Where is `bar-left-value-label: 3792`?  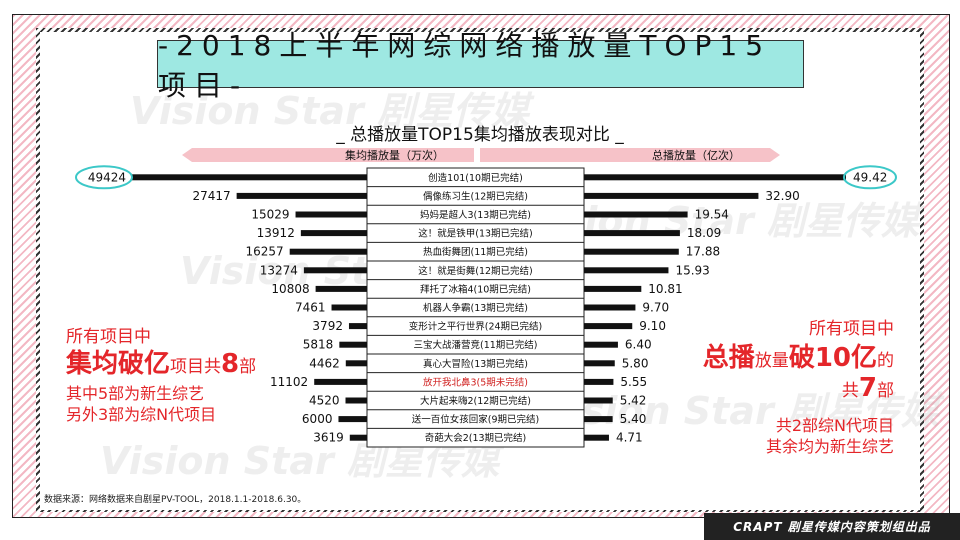
bar-left-value-label: 3792 is located at coordinates (327, 326).